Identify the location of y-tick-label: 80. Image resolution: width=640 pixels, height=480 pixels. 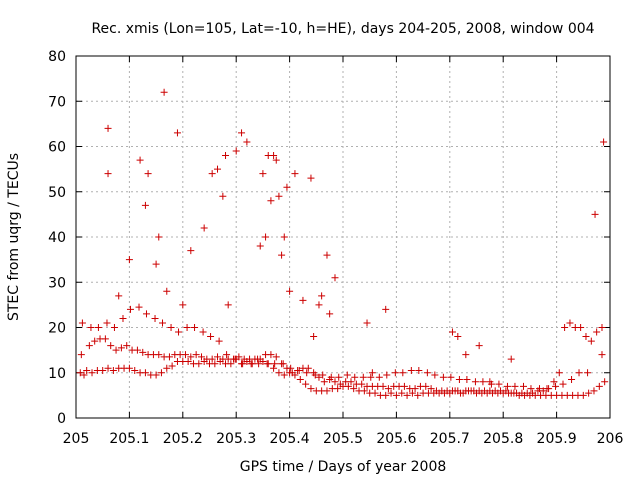
(57, 57).